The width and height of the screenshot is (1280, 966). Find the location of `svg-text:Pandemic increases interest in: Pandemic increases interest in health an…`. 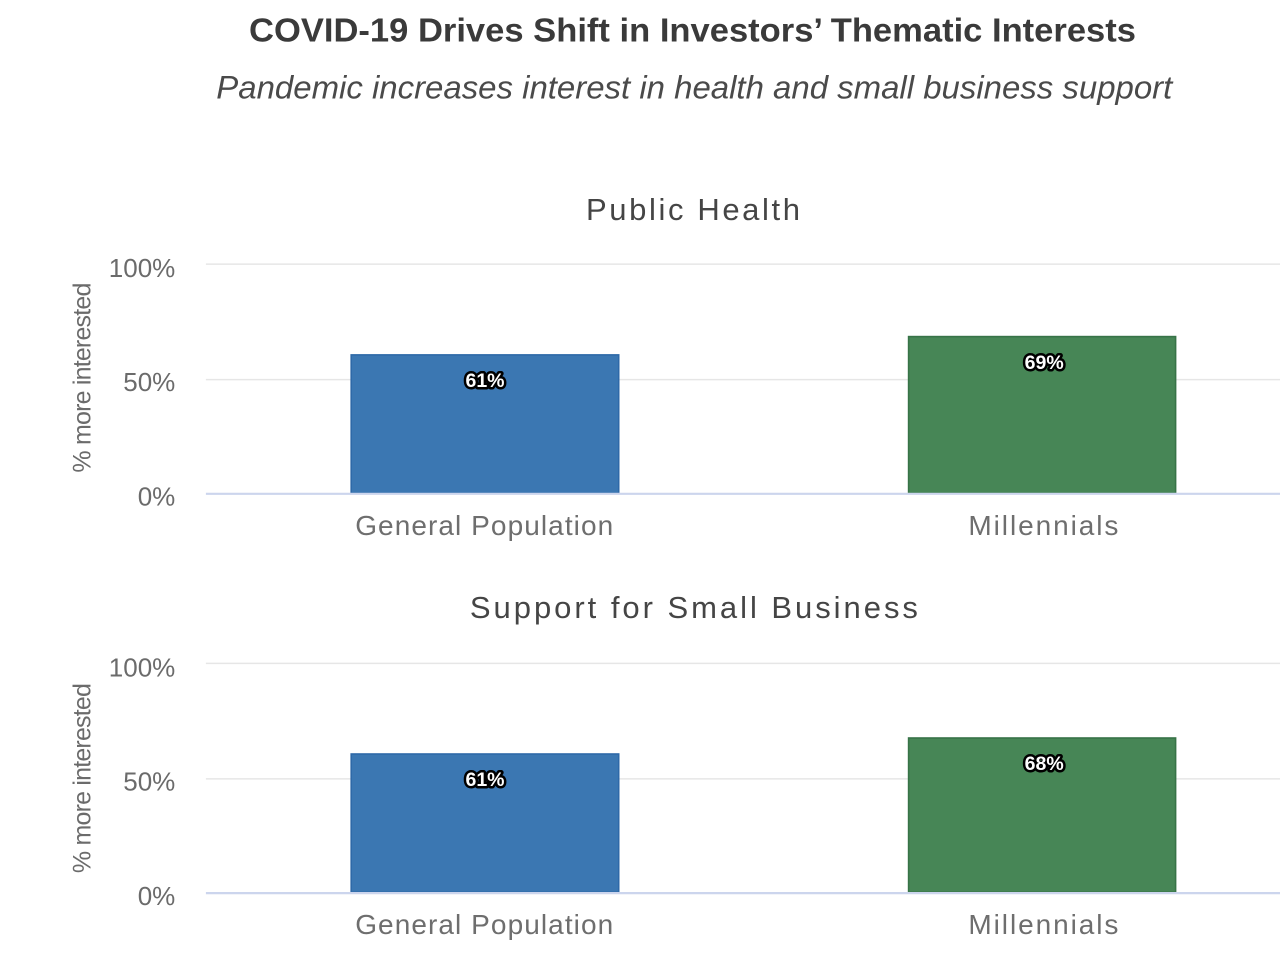

svg-text:Pandemic increases interest in: Pandemic increases interest in health an… is located at coordinates (694, 87).